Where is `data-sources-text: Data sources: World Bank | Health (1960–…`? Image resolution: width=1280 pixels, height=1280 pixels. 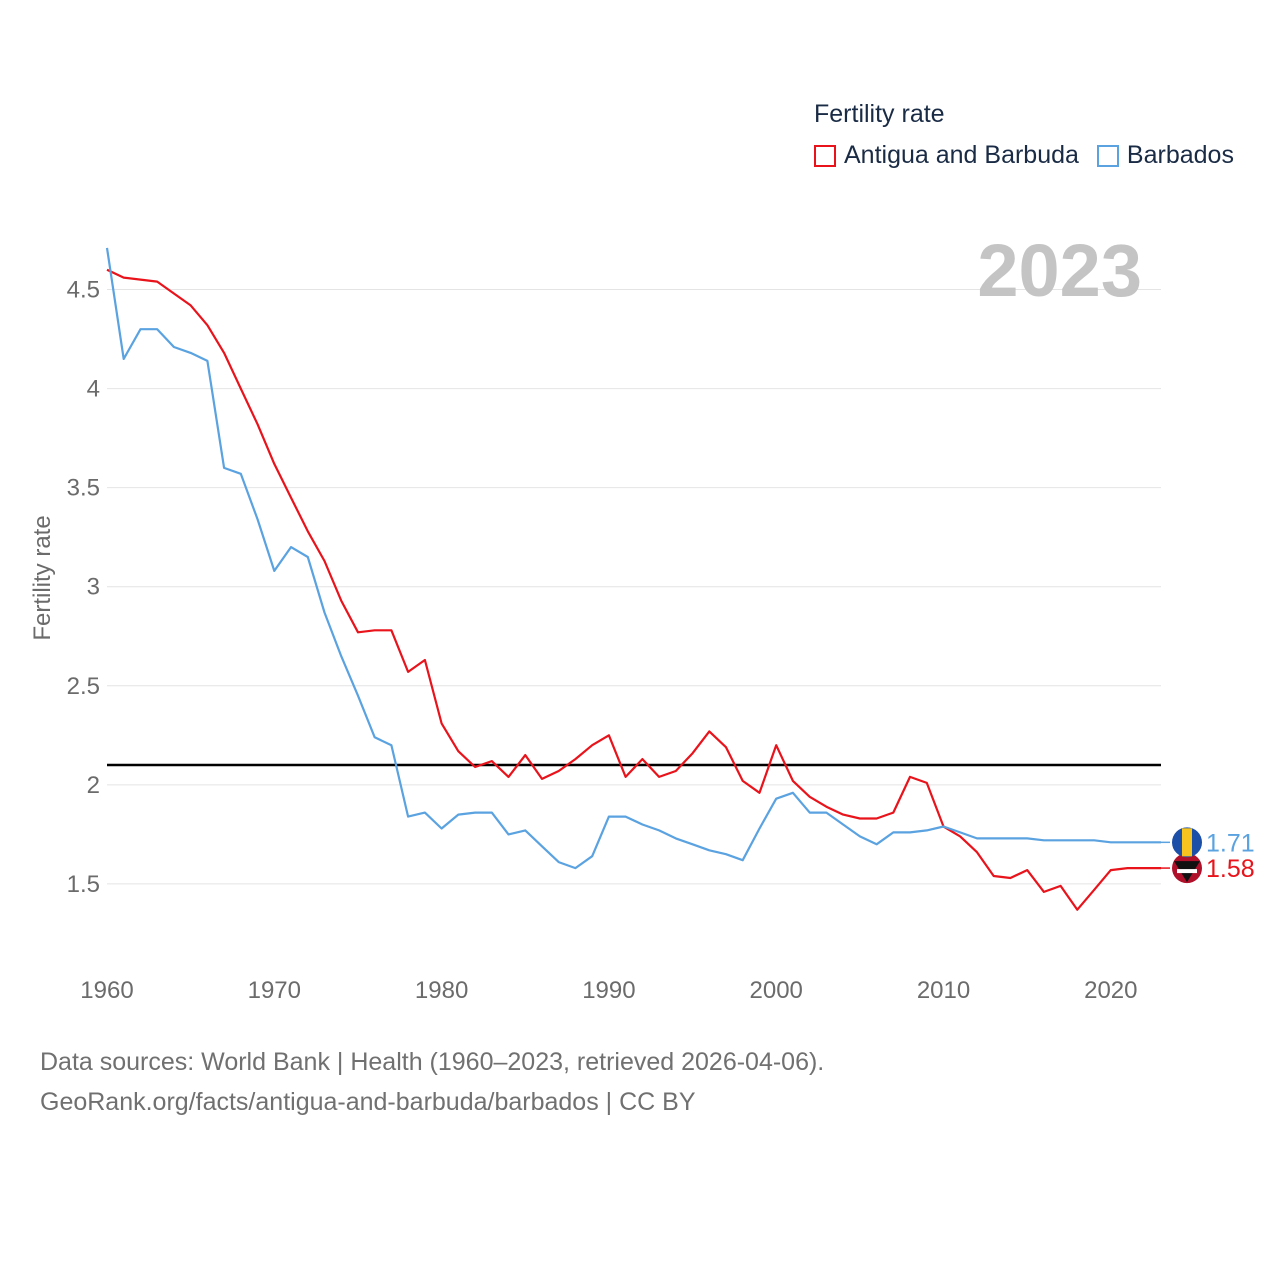 data-sources-text: Data sources: World Bank | Health (1960–… is located at coordinates (432, 1062).